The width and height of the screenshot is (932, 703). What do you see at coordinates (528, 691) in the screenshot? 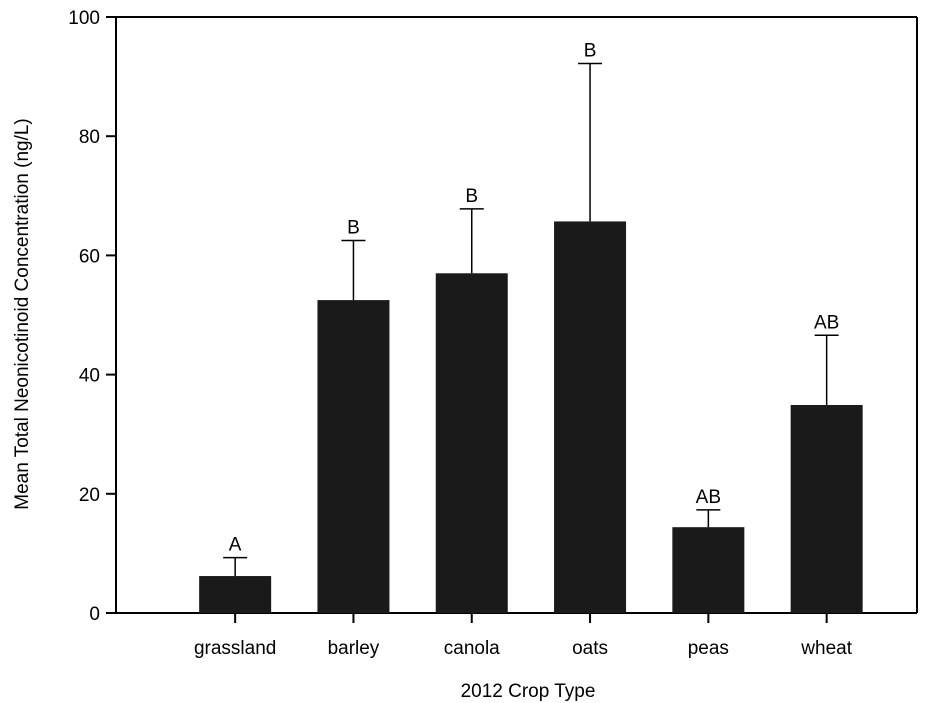
I see `x-axis-title: 2012 Crop Type` at bounding box center [528, 691].